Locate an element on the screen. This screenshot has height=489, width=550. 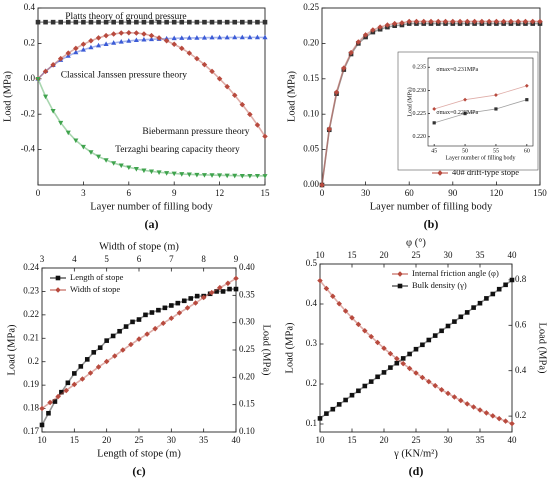
y-axis-label: Load (MPa) is located at coordinates (409, 101).